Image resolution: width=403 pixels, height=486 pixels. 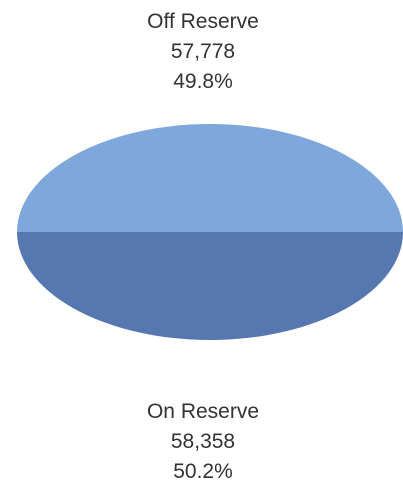 I want to click on slice-label-on-reserve: On Reserve, so click(x=203, y=411).